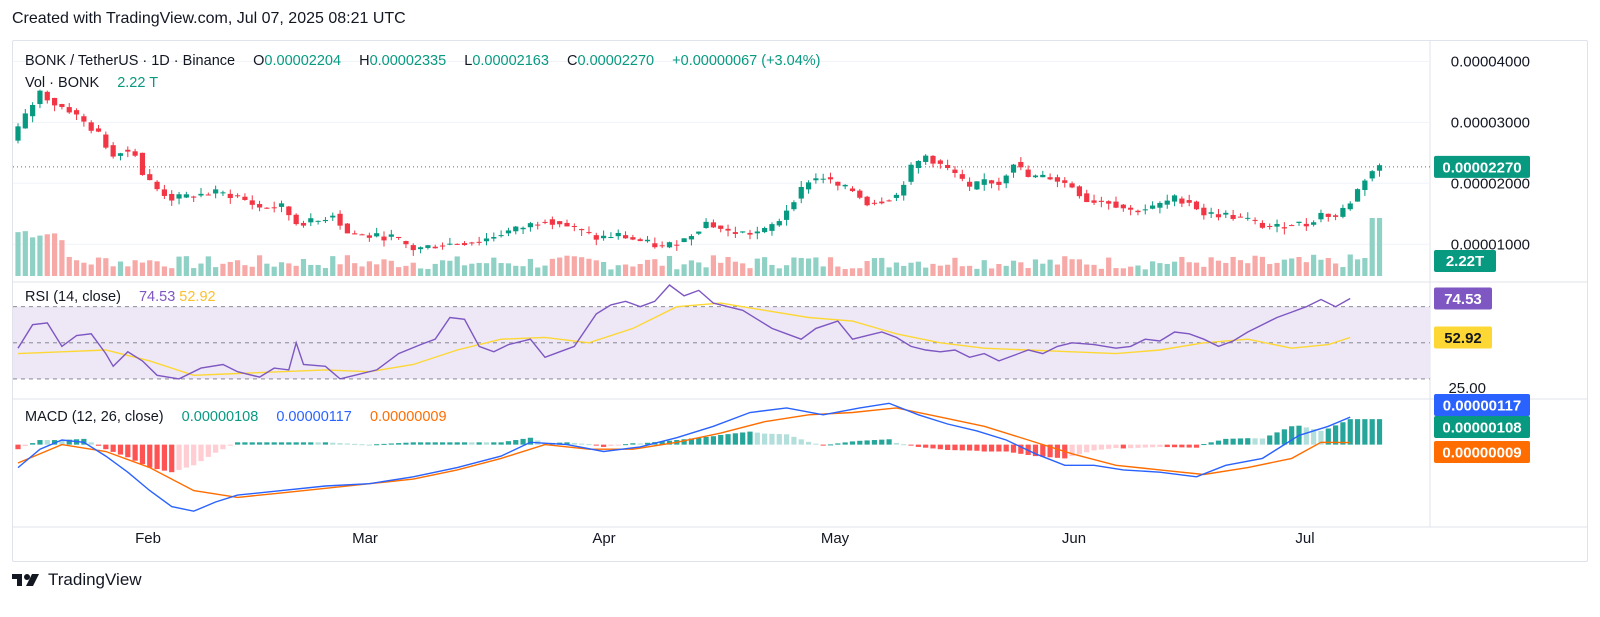 Image resolution: width=1600 pixels, height=617 pixels. I want to click on macd-line-tag-label: 0.00000117, so click(1482, 406).